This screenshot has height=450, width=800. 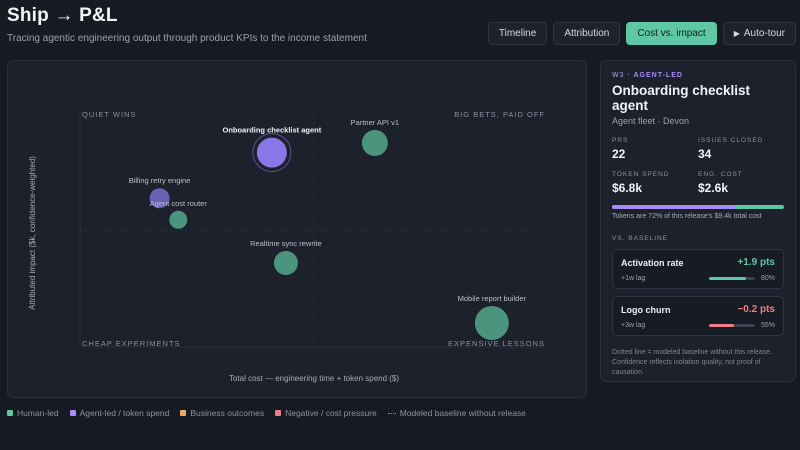 What do you see at coordinates (375, 122) in the screenshot?
I see `point-label: Partner API v1` at bounding box center [375, 122].